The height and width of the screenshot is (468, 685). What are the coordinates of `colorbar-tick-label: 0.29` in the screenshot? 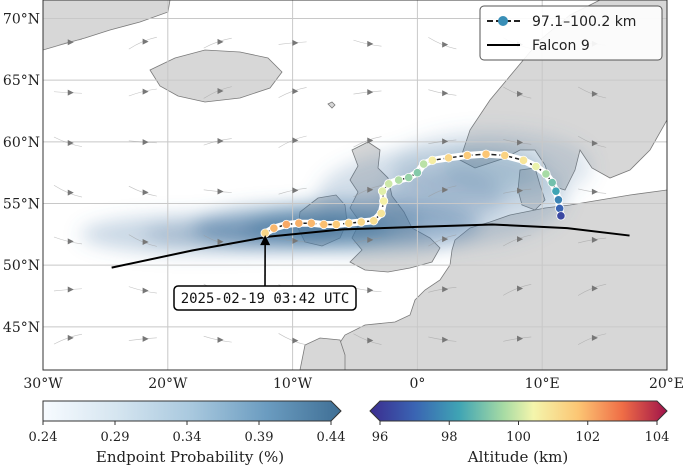 It's located at (115, 437).